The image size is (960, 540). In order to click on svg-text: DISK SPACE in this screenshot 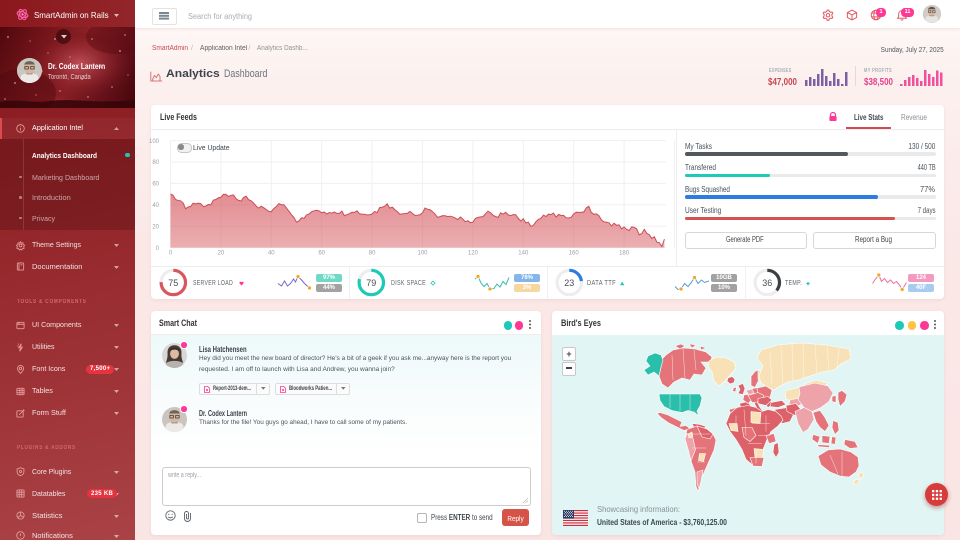, I will do `click(408, 283)`.